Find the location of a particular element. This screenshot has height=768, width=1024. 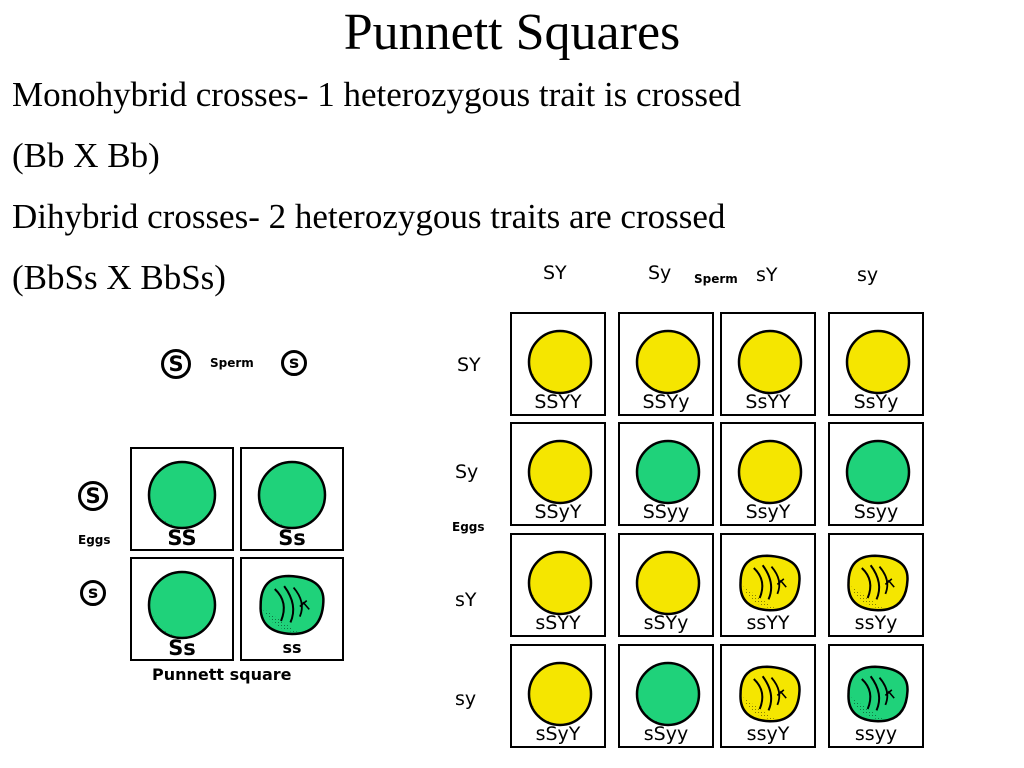

di-cell-1-1: SSyy is located at coordinates (666, 474).